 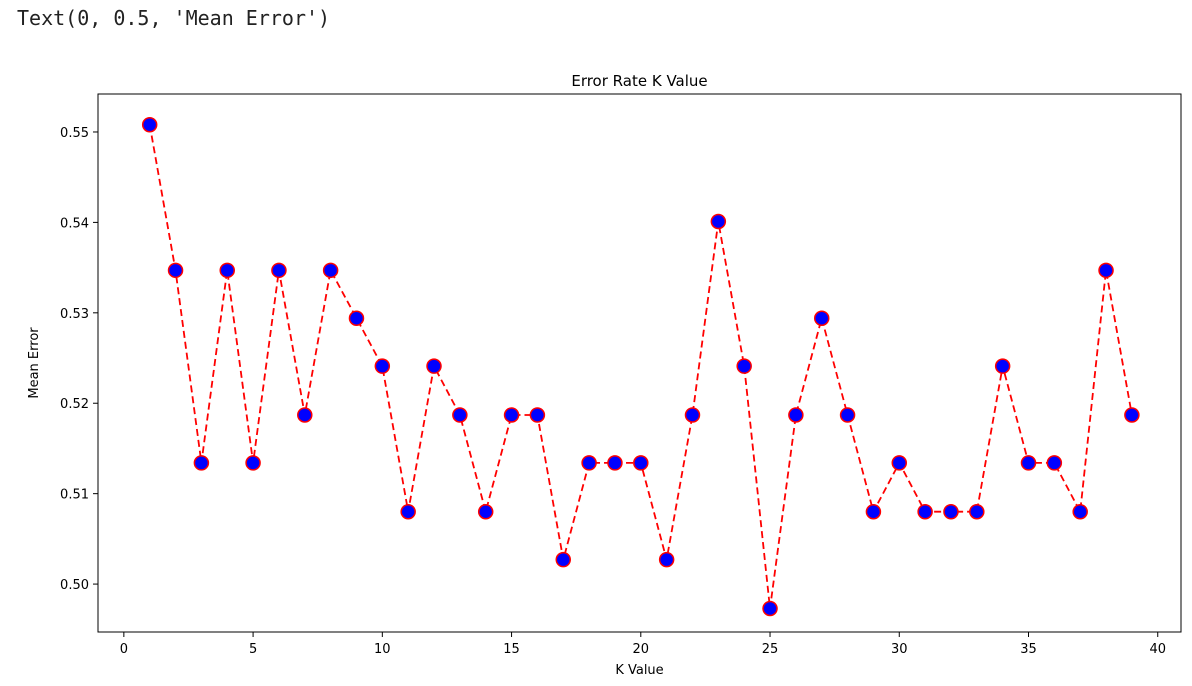 I want to click on chart-title: Error Rate K Value, so click(x=639, y=81).